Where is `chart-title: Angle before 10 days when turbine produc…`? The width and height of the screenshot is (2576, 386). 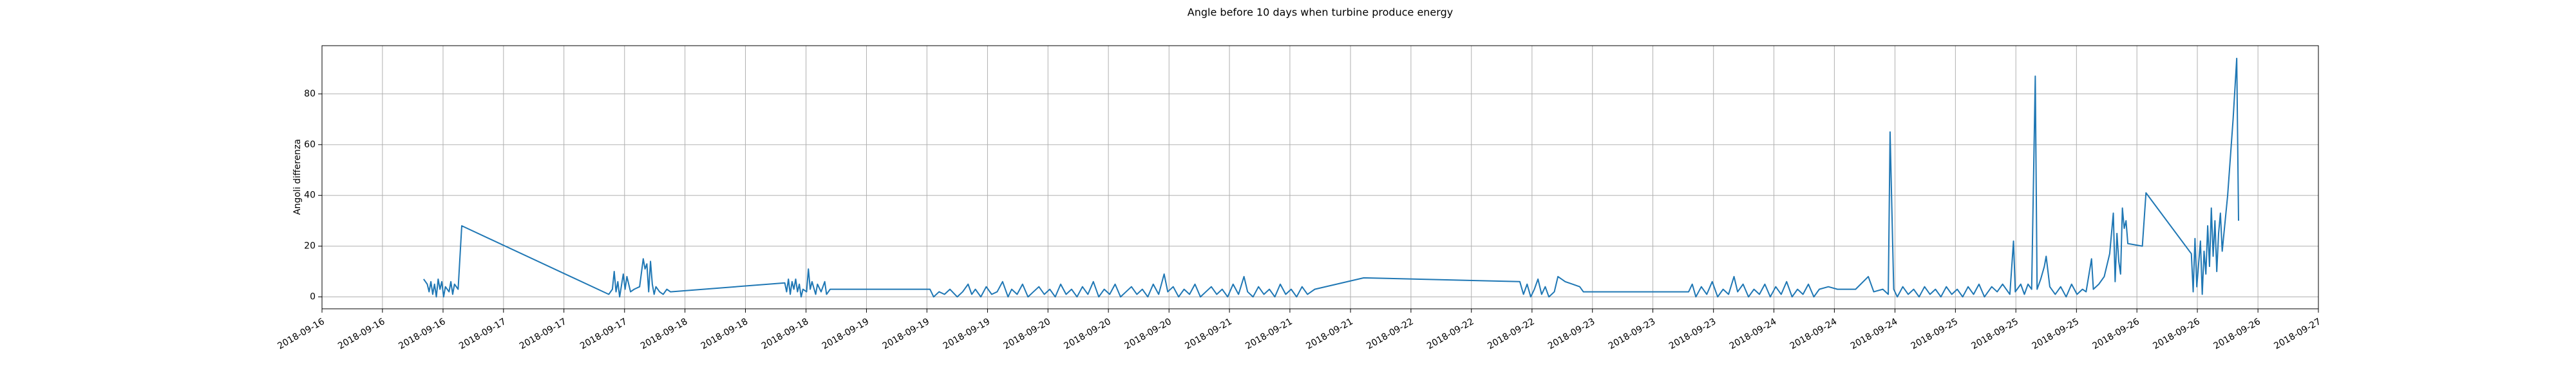 chart-title: Angle before 10 days when turbine produc… is located at coordinates (1320, 12).